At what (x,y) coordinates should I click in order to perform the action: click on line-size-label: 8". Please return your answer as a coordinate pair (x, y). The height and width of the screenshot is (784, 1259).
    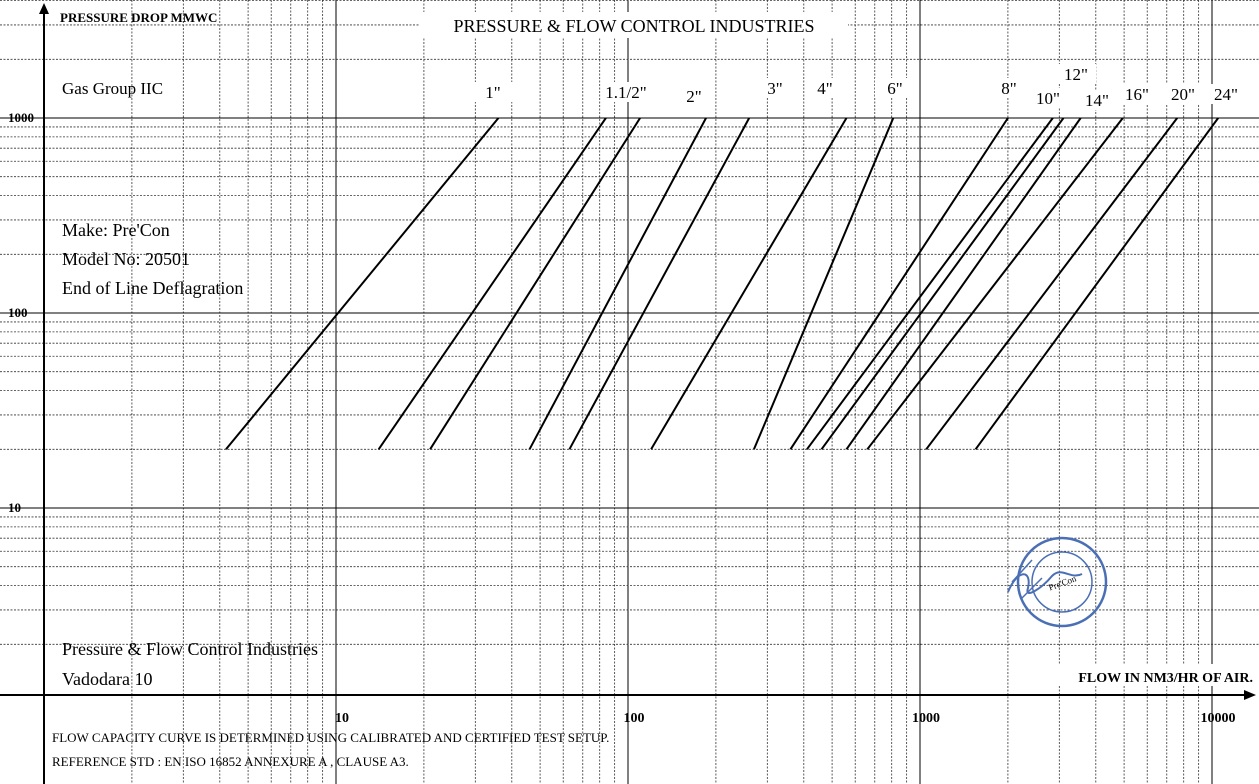
    Looking at the image, I should click on (1008, 88).